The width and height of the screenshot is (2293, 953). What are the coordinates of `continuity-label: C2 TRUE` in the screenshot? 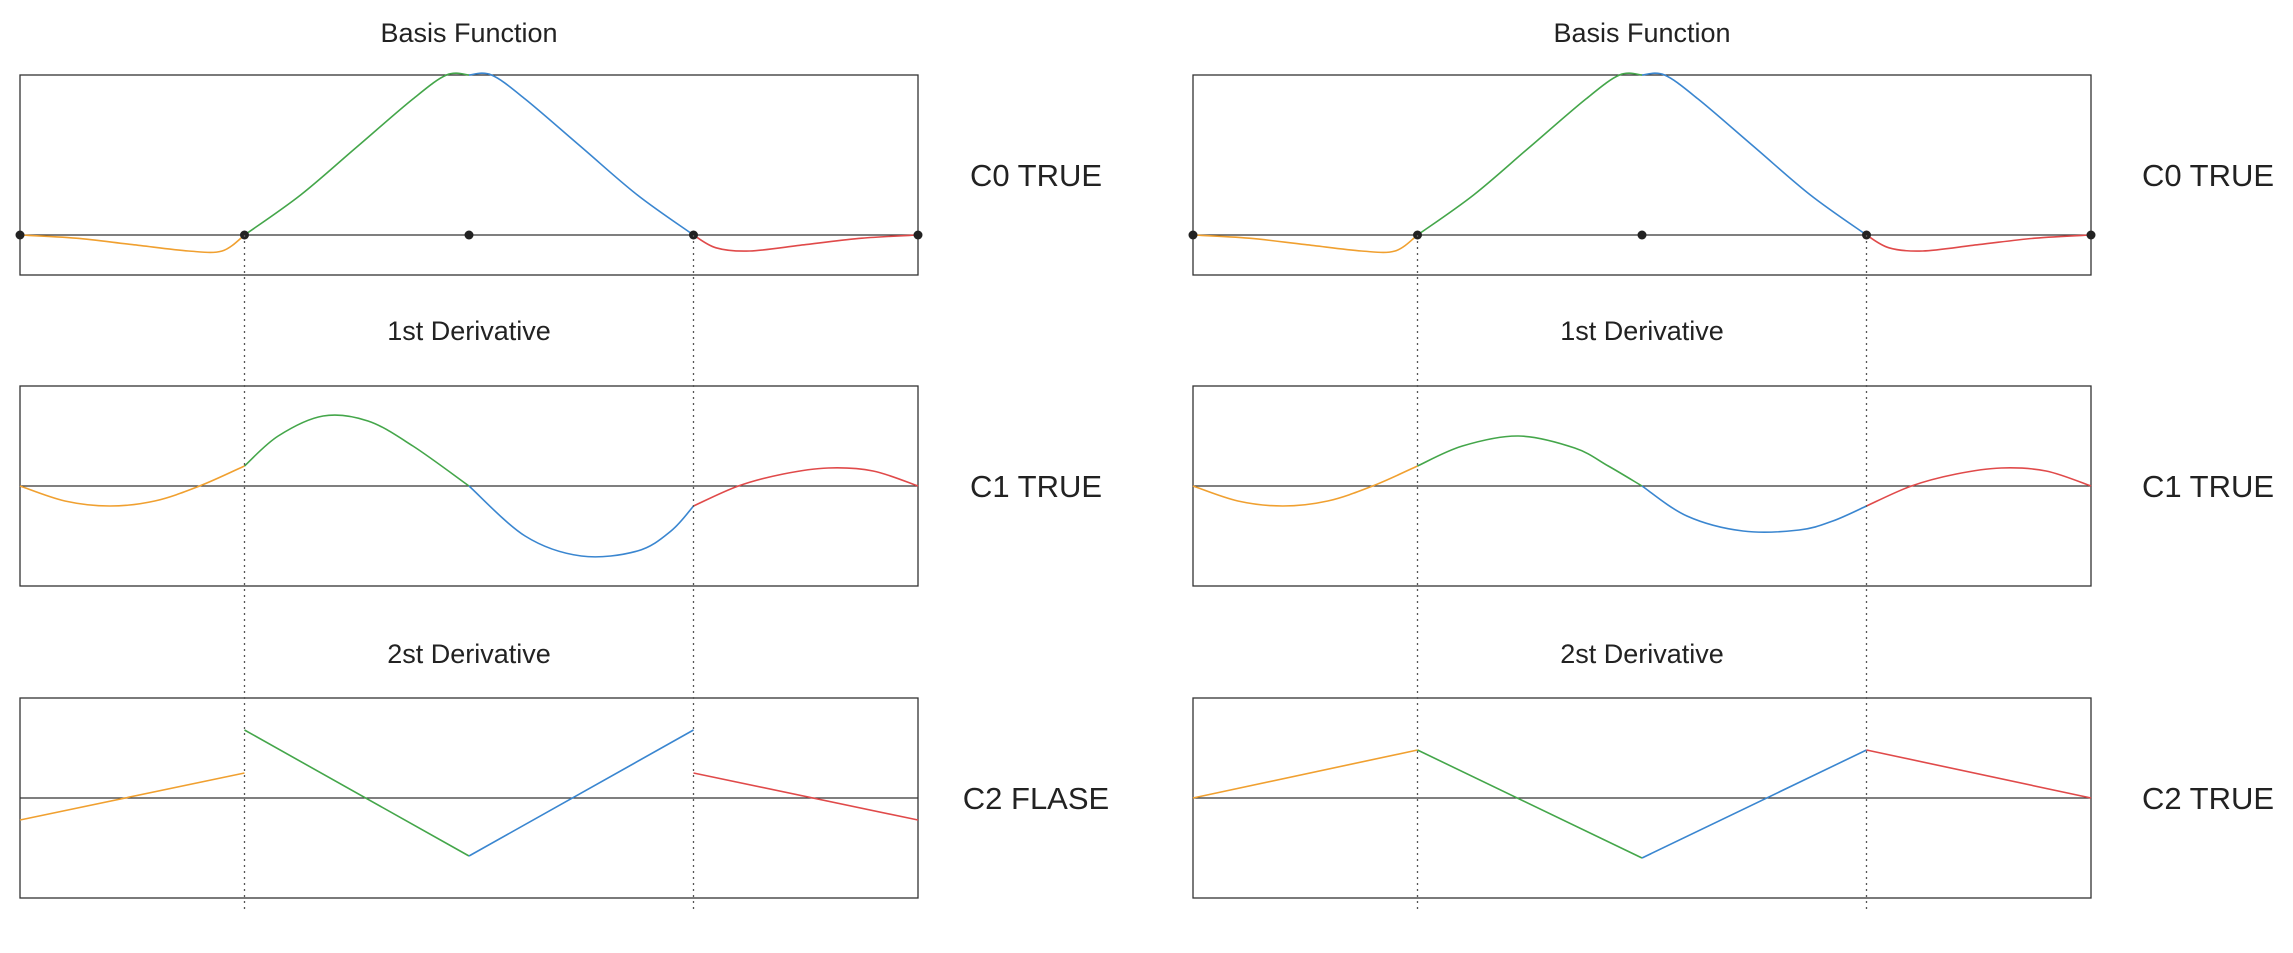 It's located at (2208, 798).